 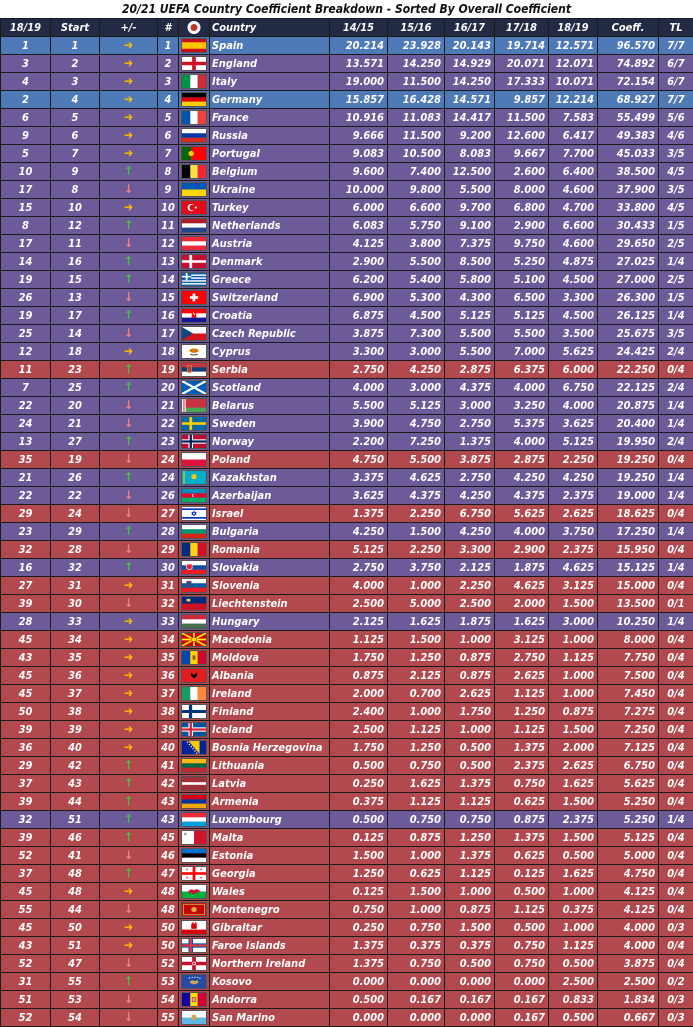 I want to click on prev-rank-cell: 43, so click(x=26, y=946).